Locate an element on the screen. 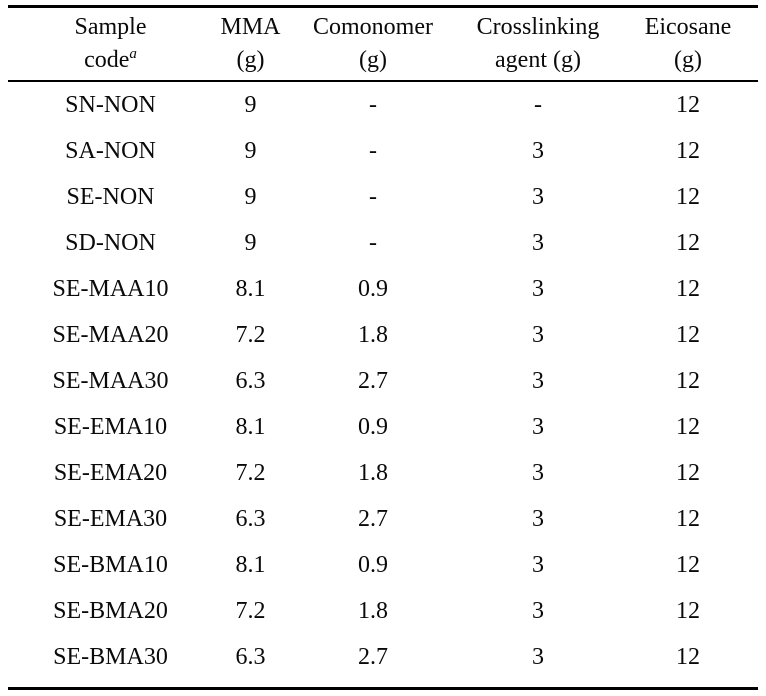 This screenshot has height=696, width=766. cell-sample-code: SE-EMA20 is located at coordinates (110, 472).